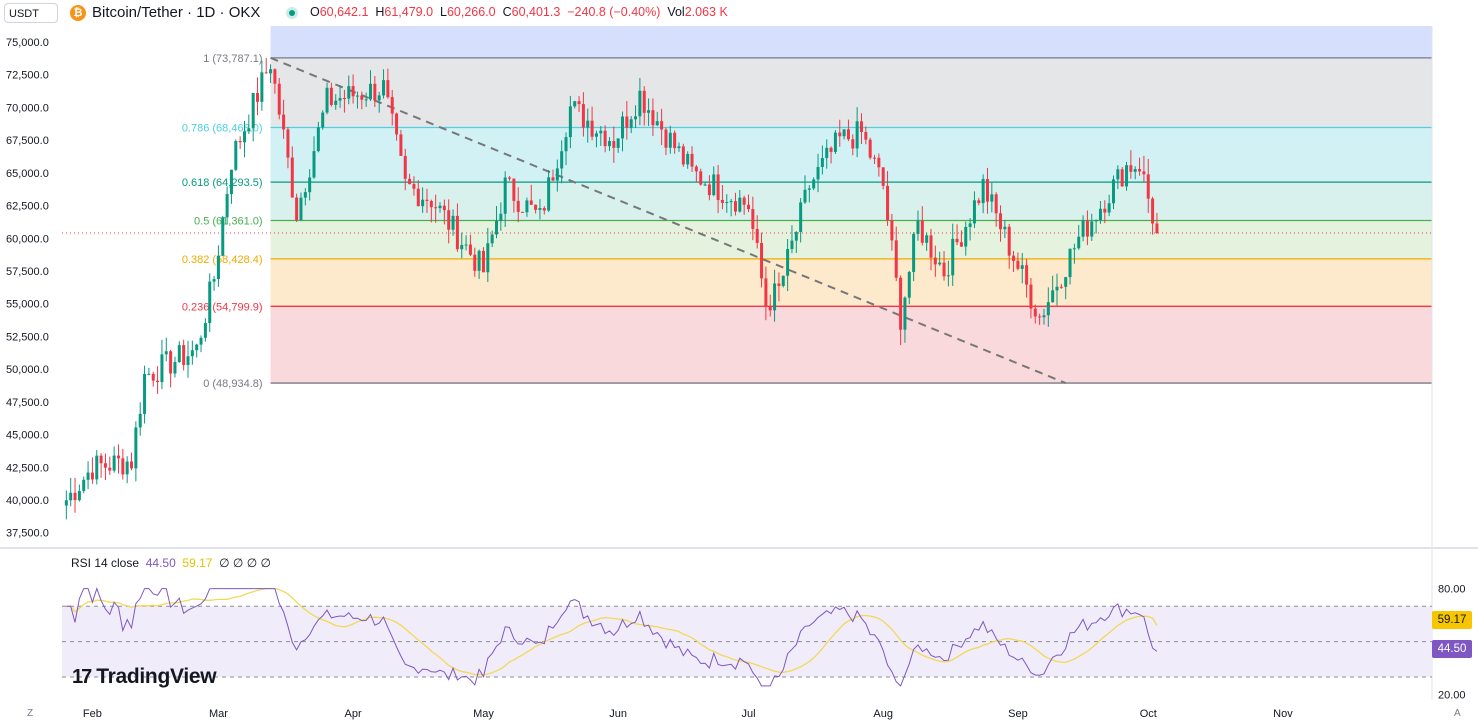 The height and width of the screenshot is (726, 1478). What do you see at coordinates (31, 13) in the screenshot?
I see `symbol-search-box: USDT` at bounding box center [31, 13].